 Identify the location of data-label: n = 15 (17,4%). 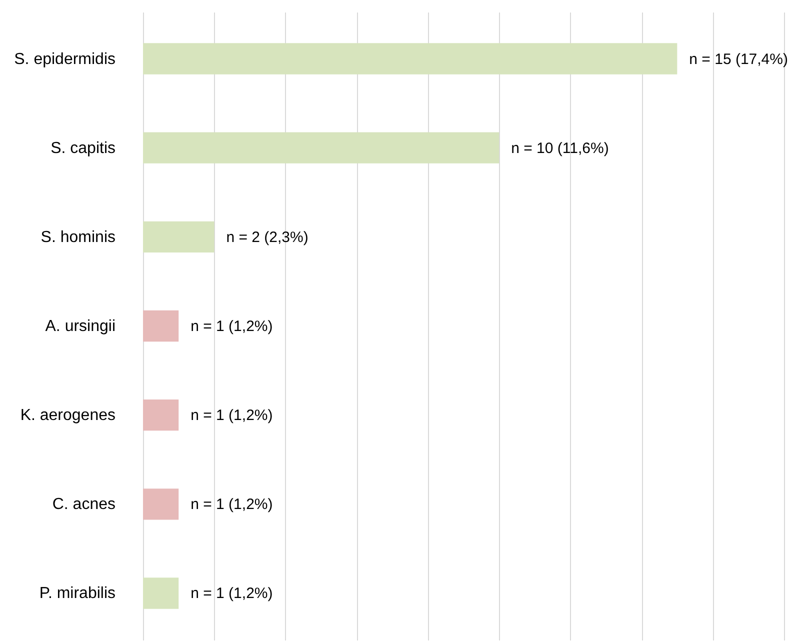
(738, 59).